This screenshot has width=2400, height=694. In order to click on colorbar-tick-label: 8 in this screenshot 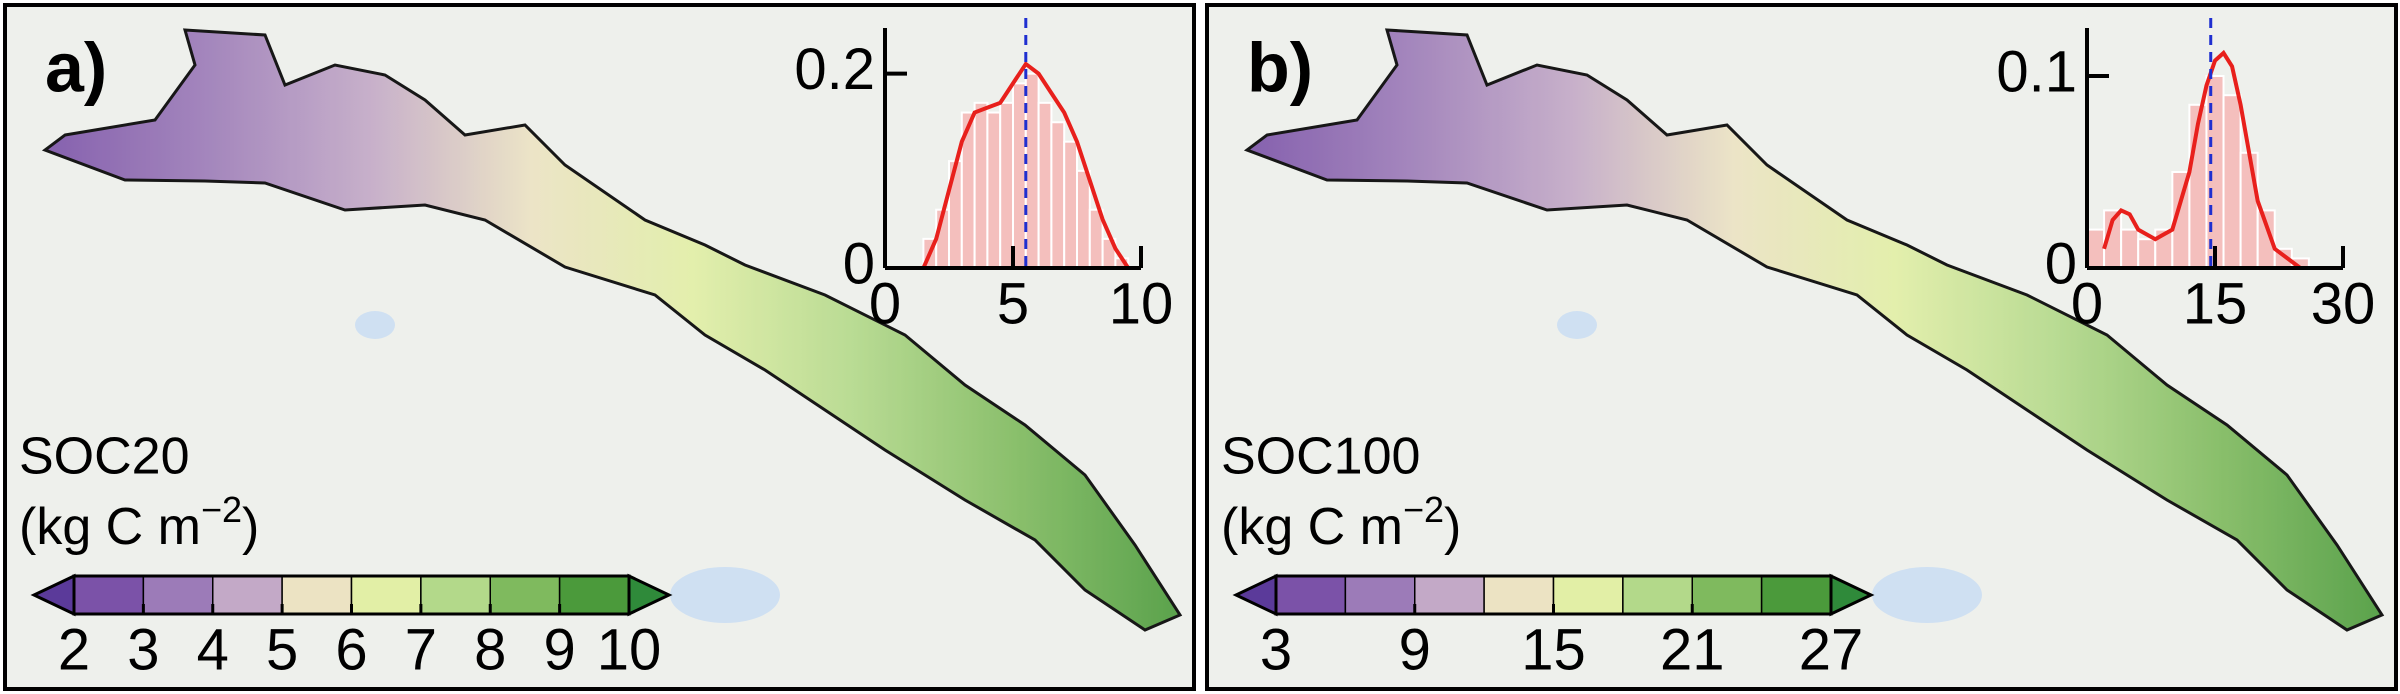, I will do `click(490, 649)`.